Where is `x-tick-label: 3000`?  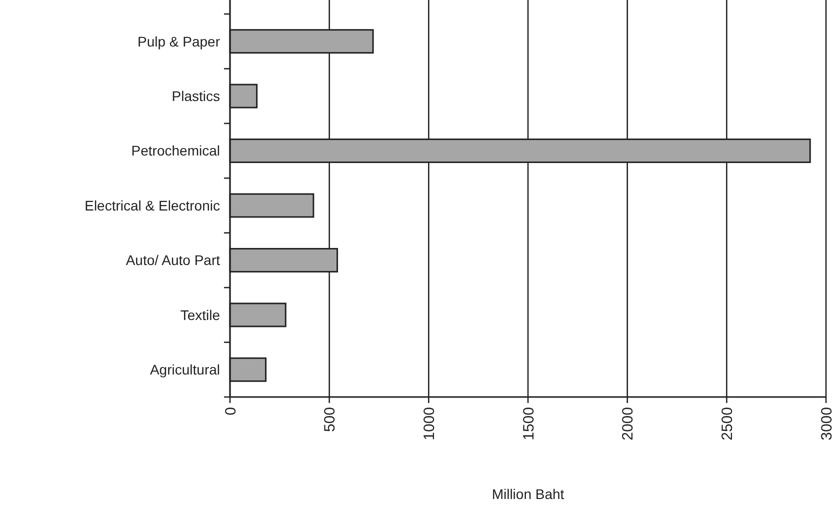 x-tick-label: 3000 is located at coordinates (827, 423).